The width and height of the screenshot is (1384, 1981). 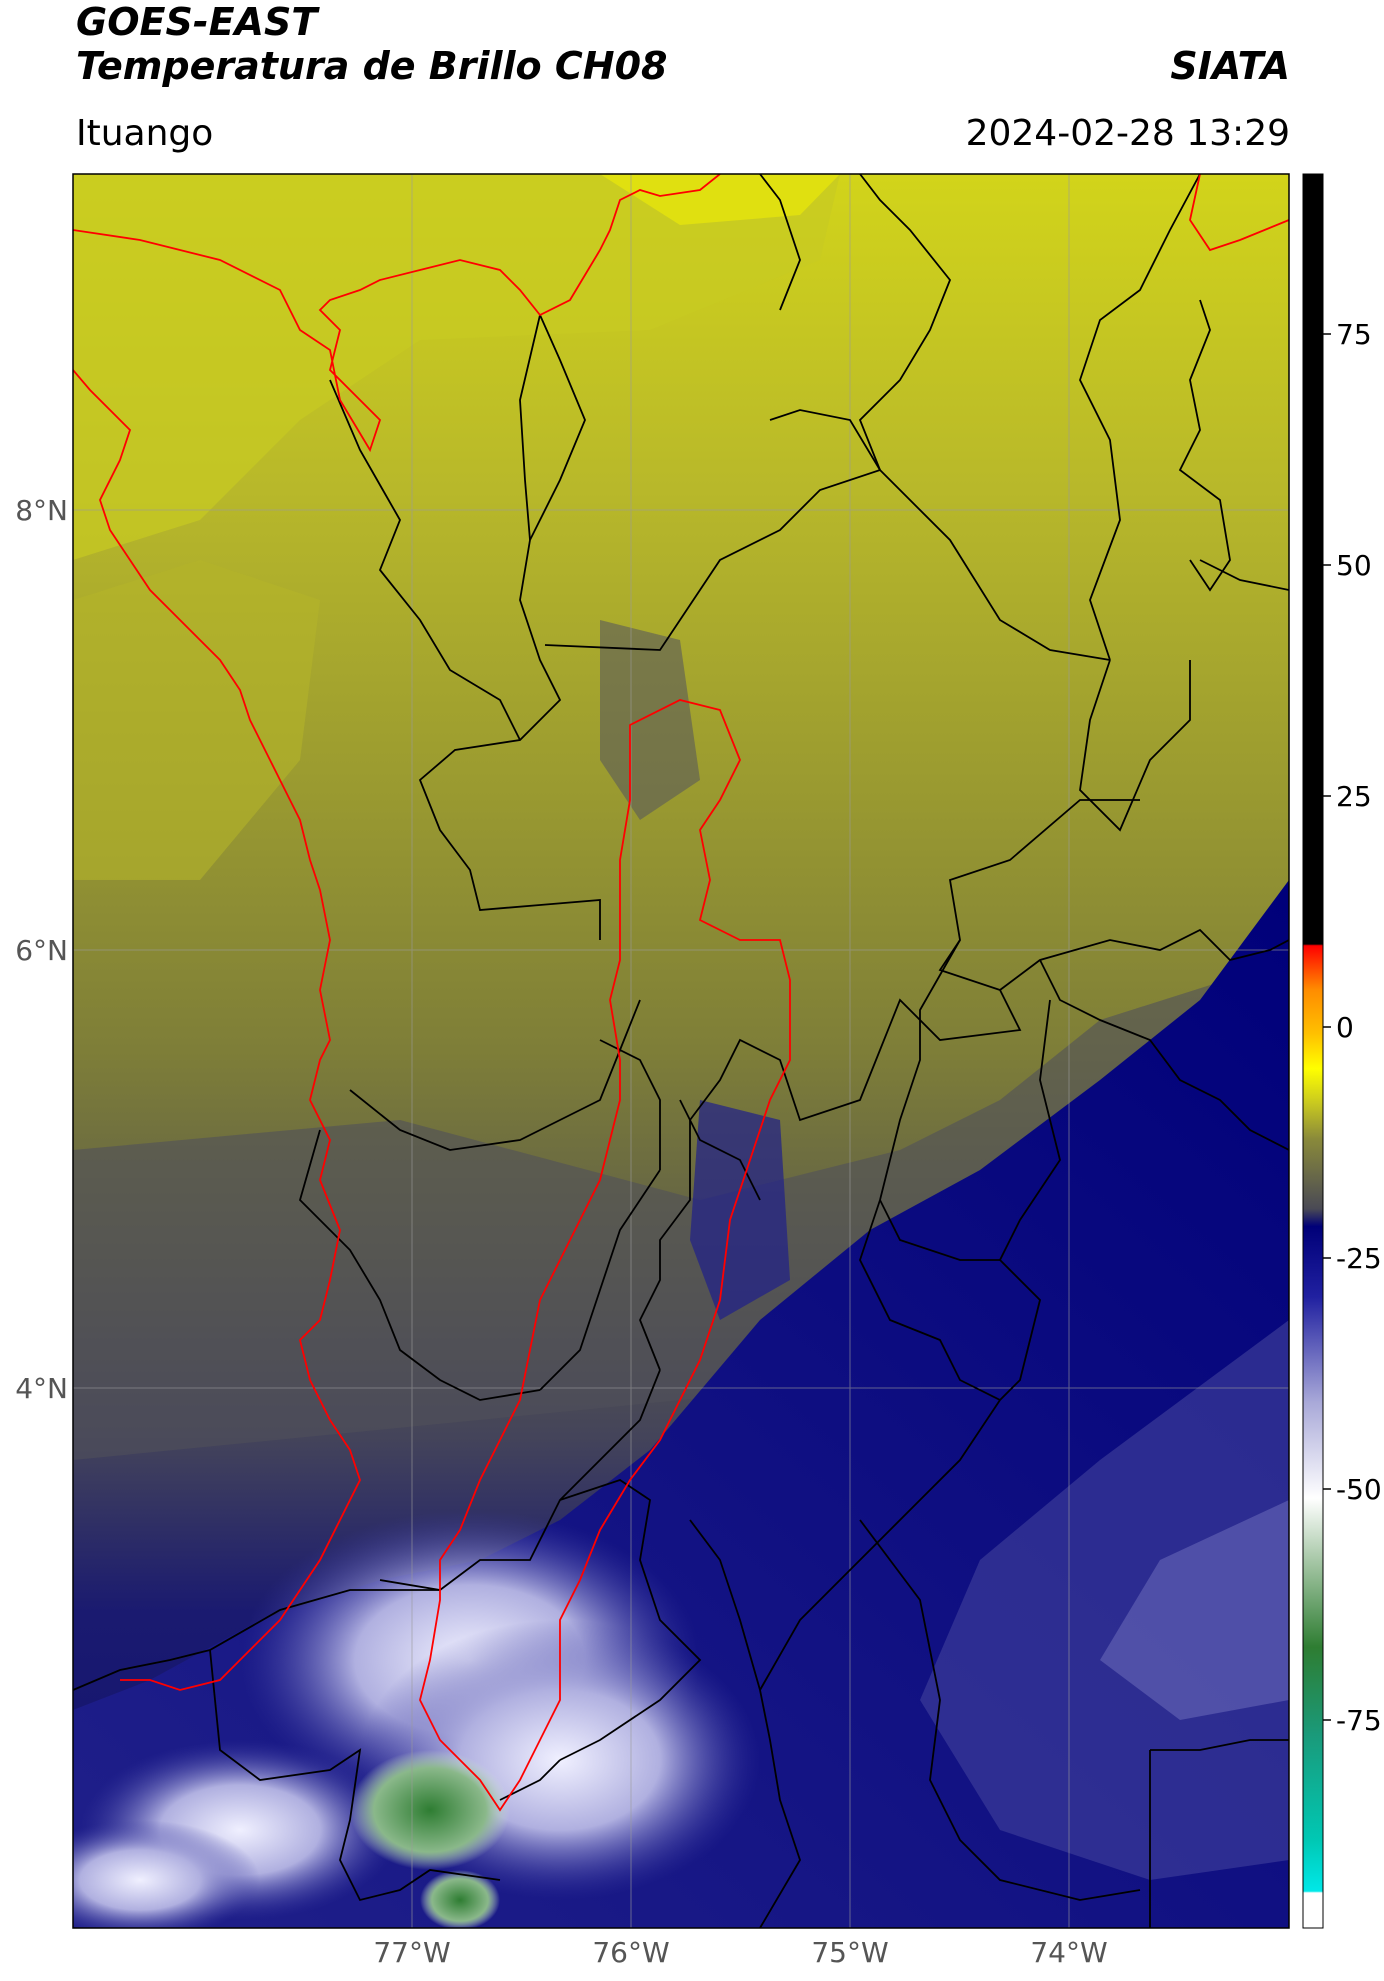 What do you see at coordinates (41, 1388) in the screenshot?
I see `lat-label-4n: 4°N` at bounding box center [41, 1388].